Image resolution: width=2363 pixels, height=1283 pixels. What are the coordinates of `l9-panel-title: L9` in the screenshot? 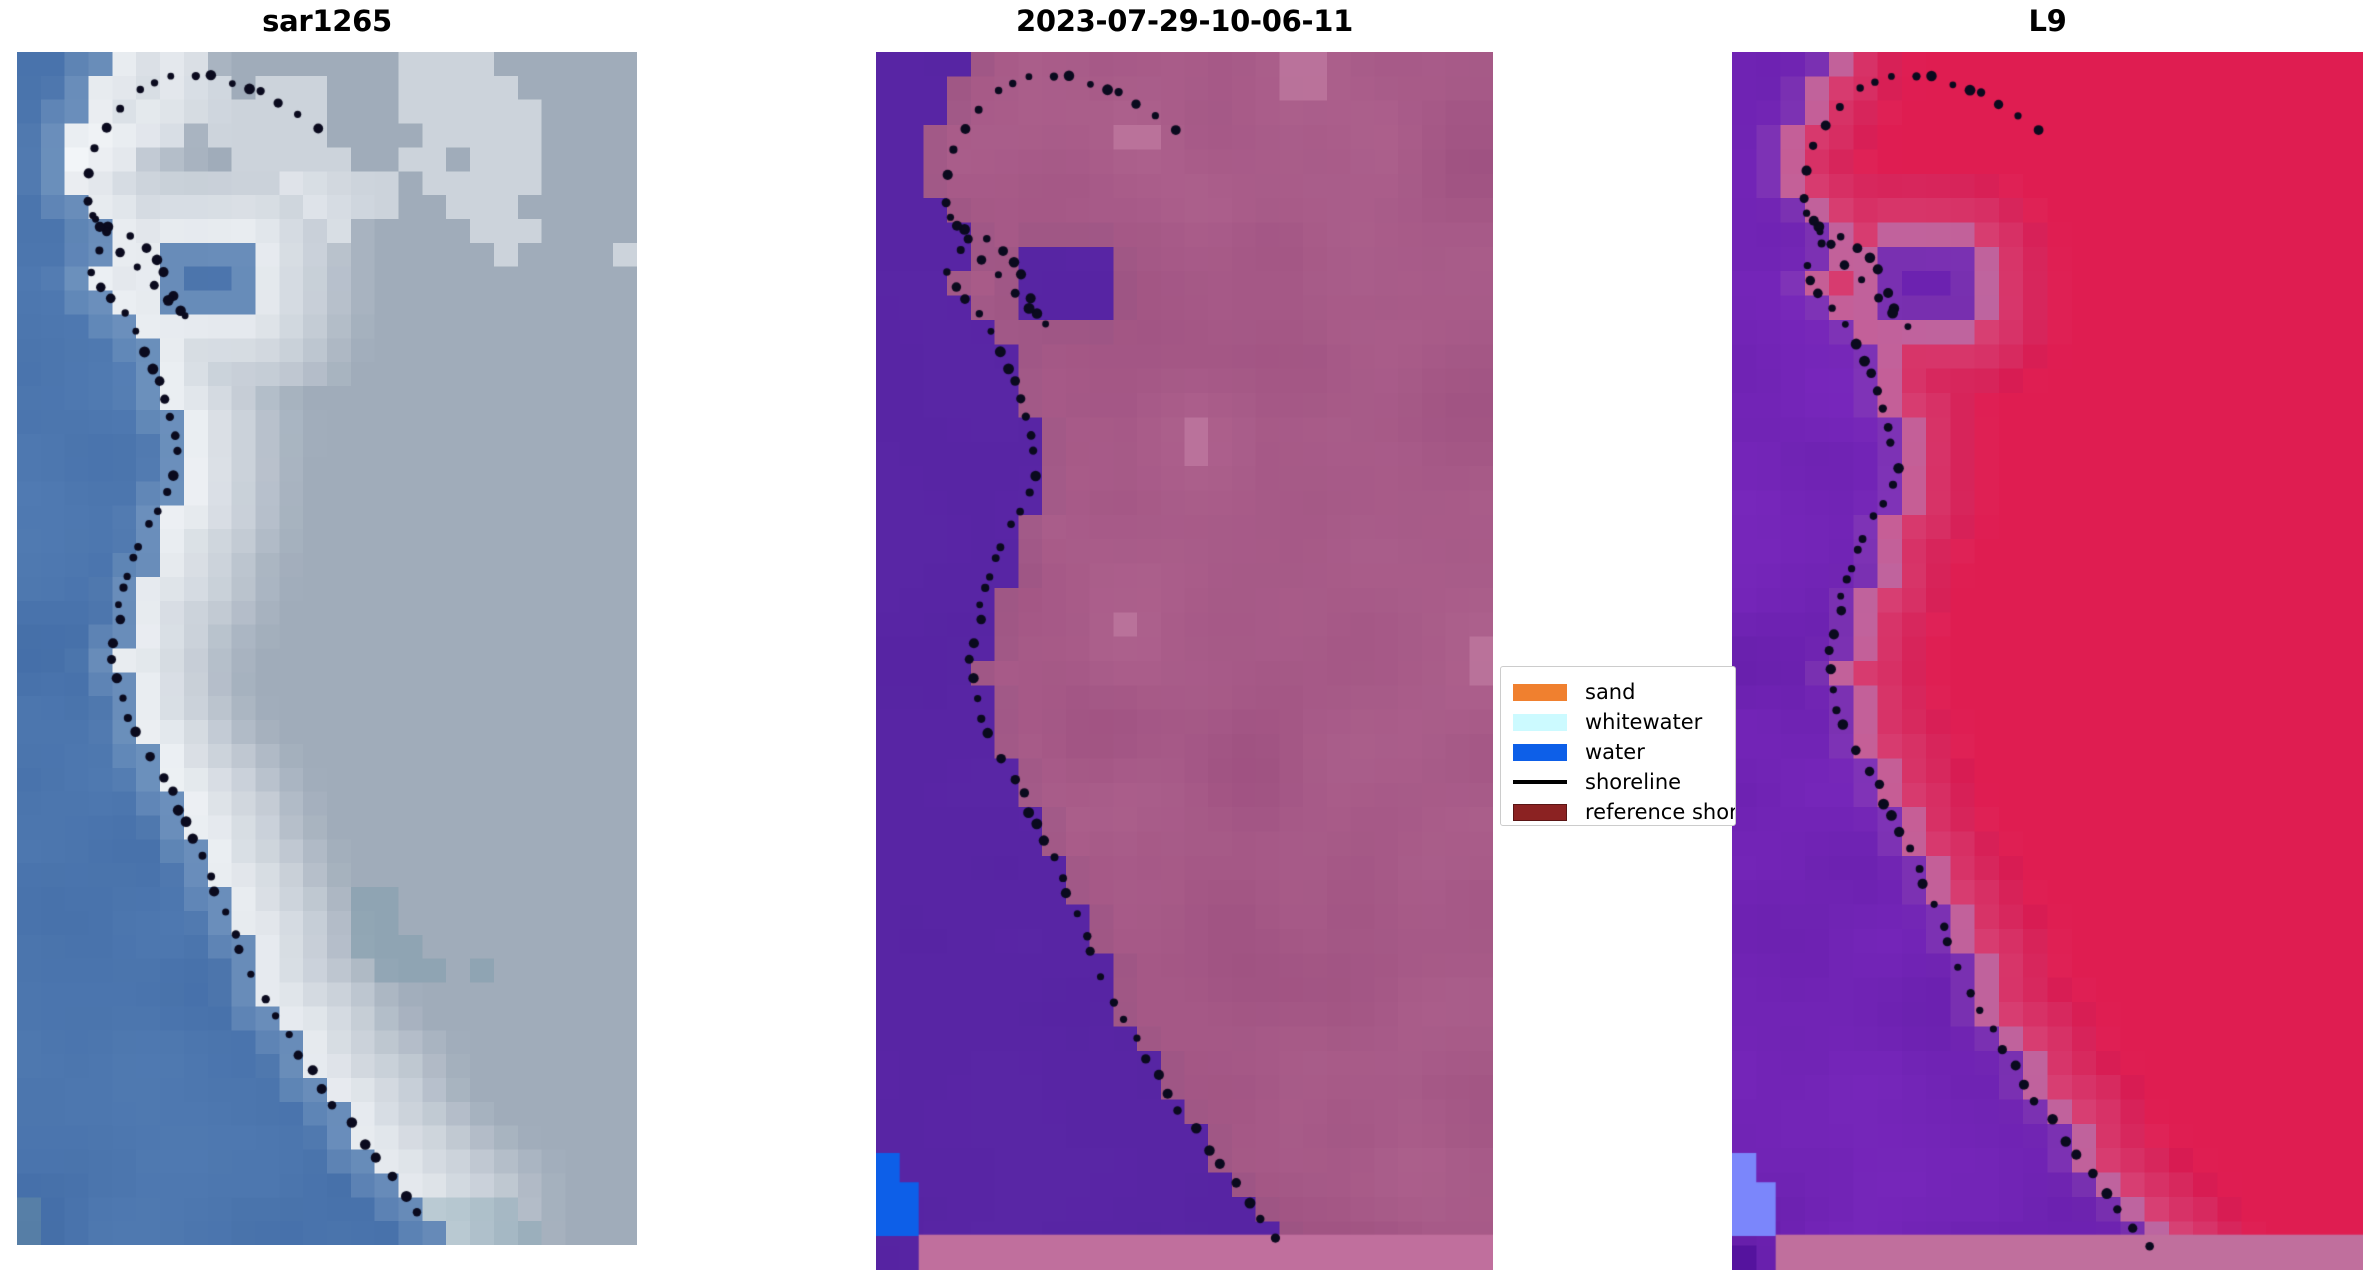 It's located at (2047, 21).